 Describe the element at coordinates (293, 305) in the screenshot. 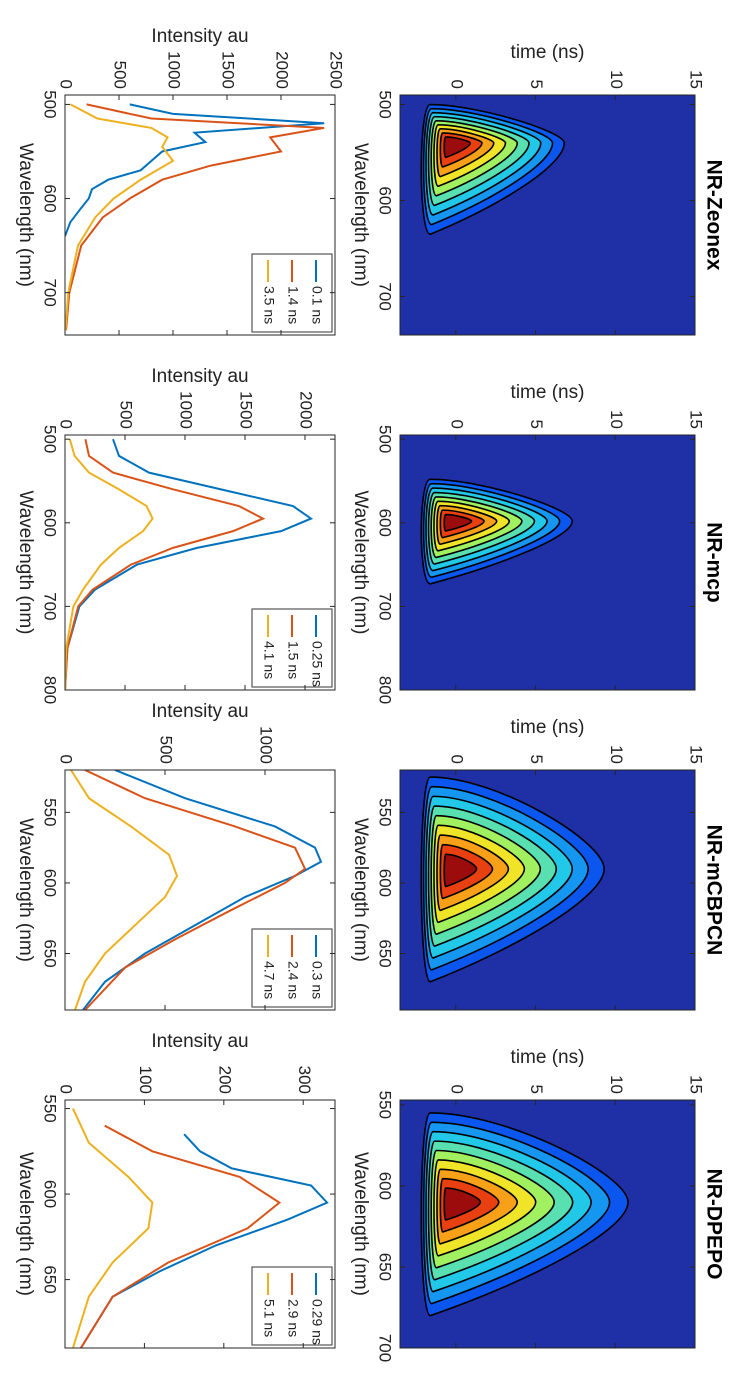

I see `legend-label: 1.4 ns` at that location.